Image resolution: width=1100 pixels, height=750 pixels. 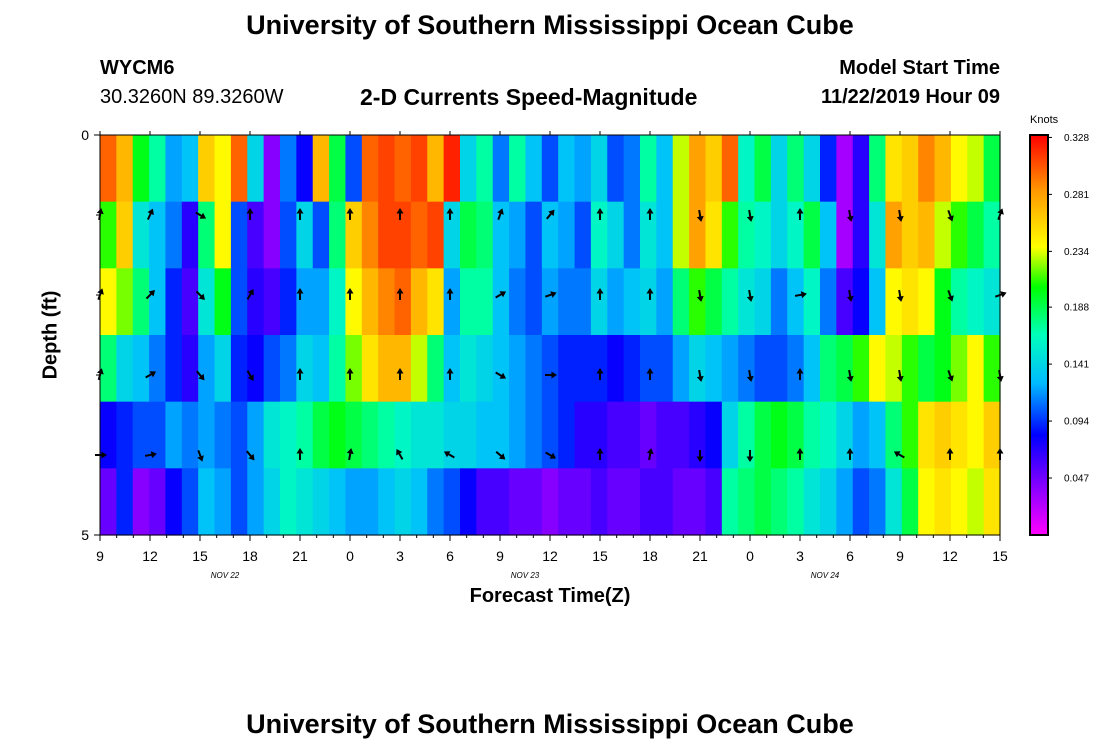 I want to click on y-tick-label: 0, so click(x=85, y=135).